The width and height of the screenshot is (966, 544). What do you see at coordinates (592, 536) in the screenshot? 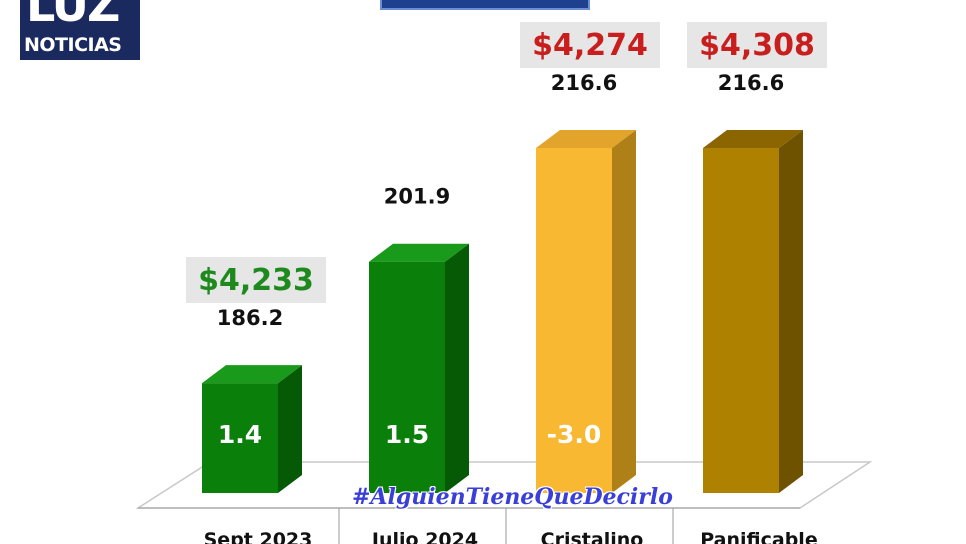
I see `category-label-3: Cristalino` at bounding box center [592, 536].